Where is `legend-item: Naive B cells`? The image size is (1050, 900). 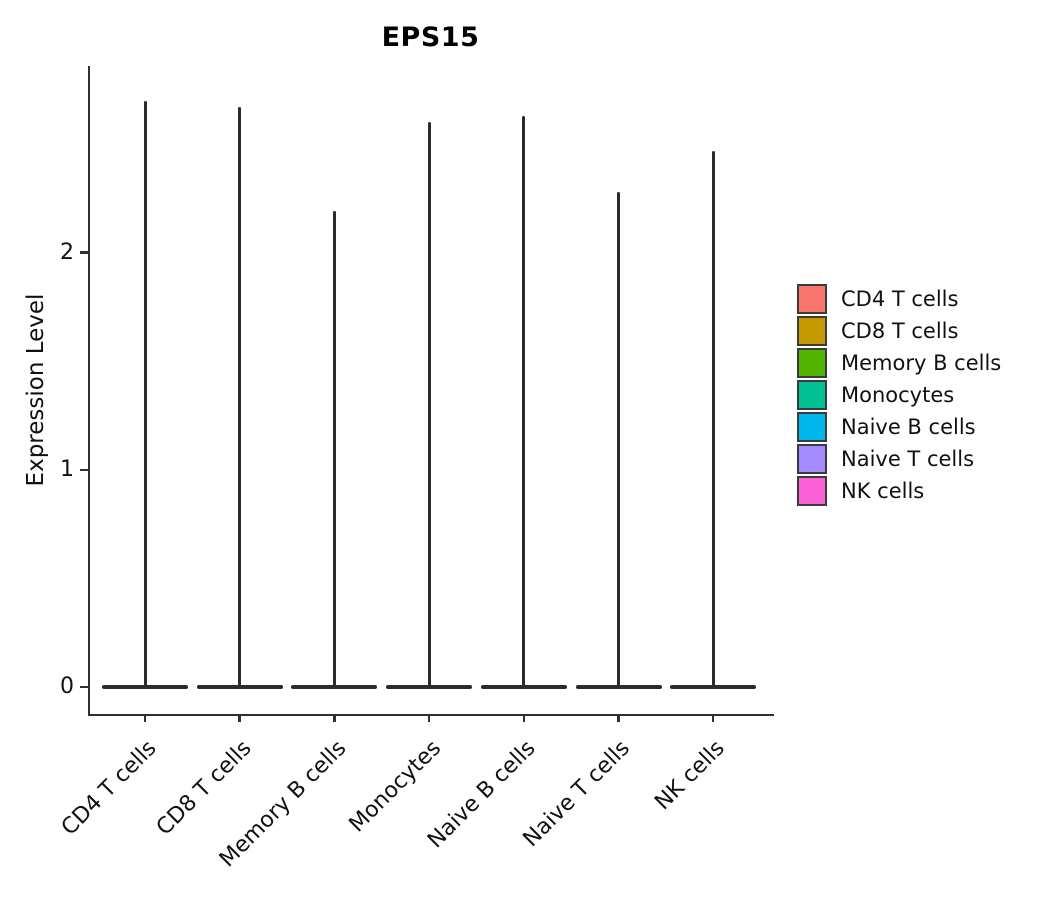
legend-item: Naive B cells is located at coordinates (899, 427).